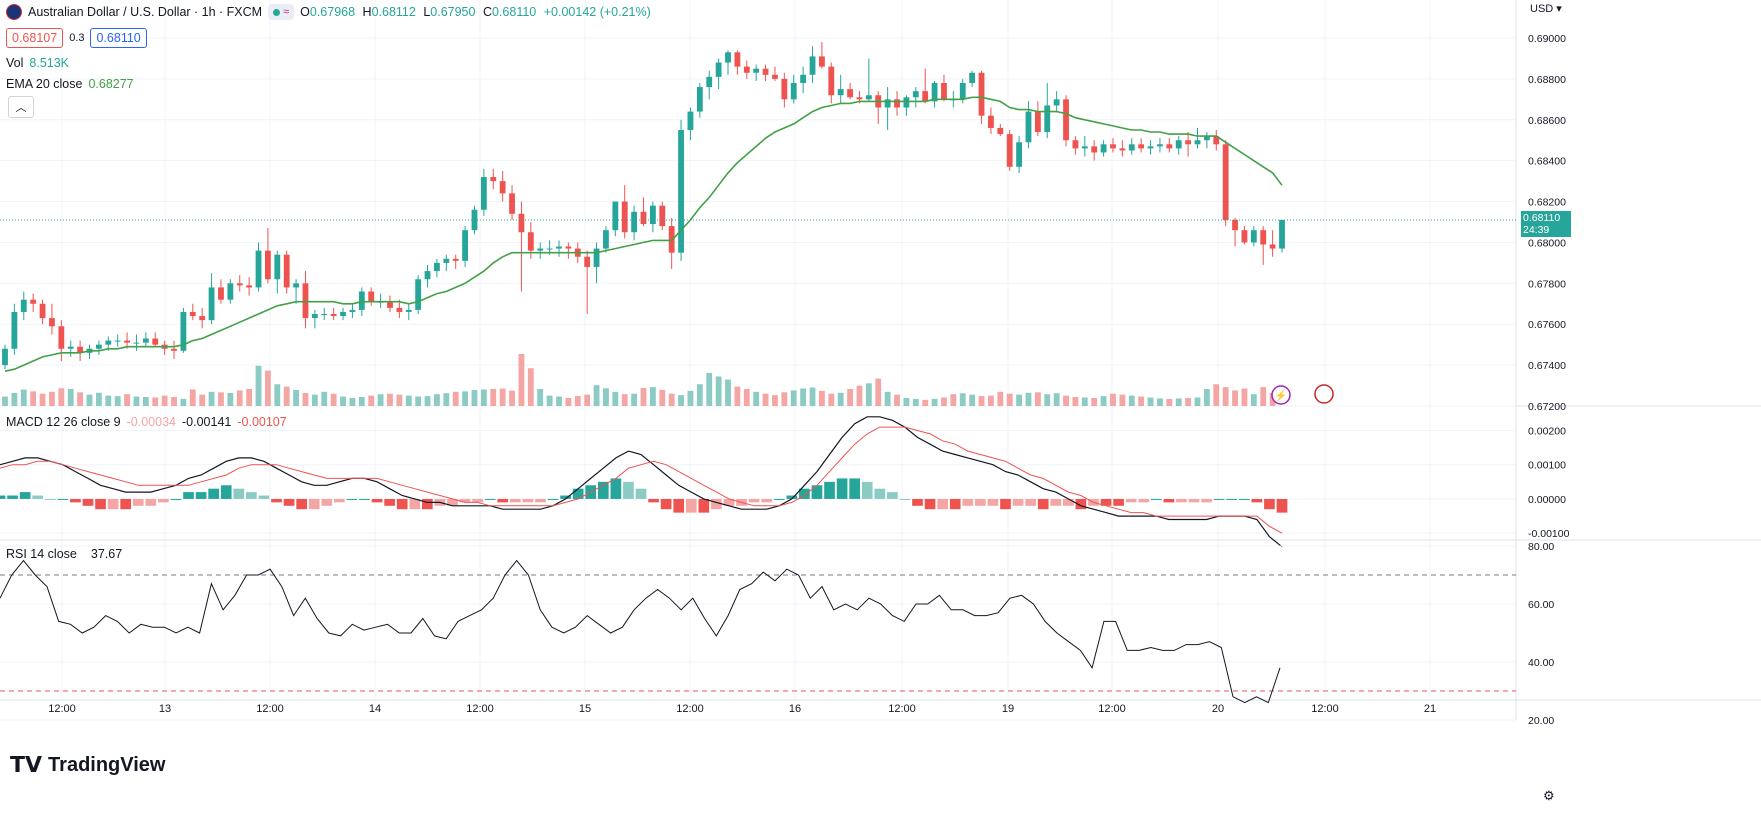 This screenshot has height=817, width=1761. What do you see at coordinates (1547, 284) in the screenshot?
I see `y-tick-label: 0.67800` at bounding box center [1547, 284].